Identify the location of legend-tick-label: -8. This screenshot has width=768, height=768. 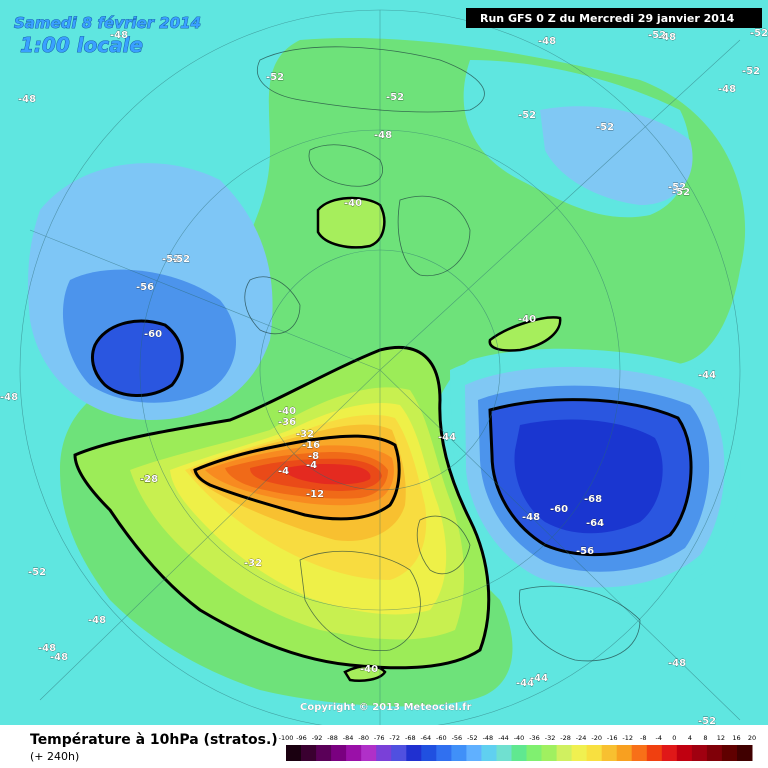
(643, 738).